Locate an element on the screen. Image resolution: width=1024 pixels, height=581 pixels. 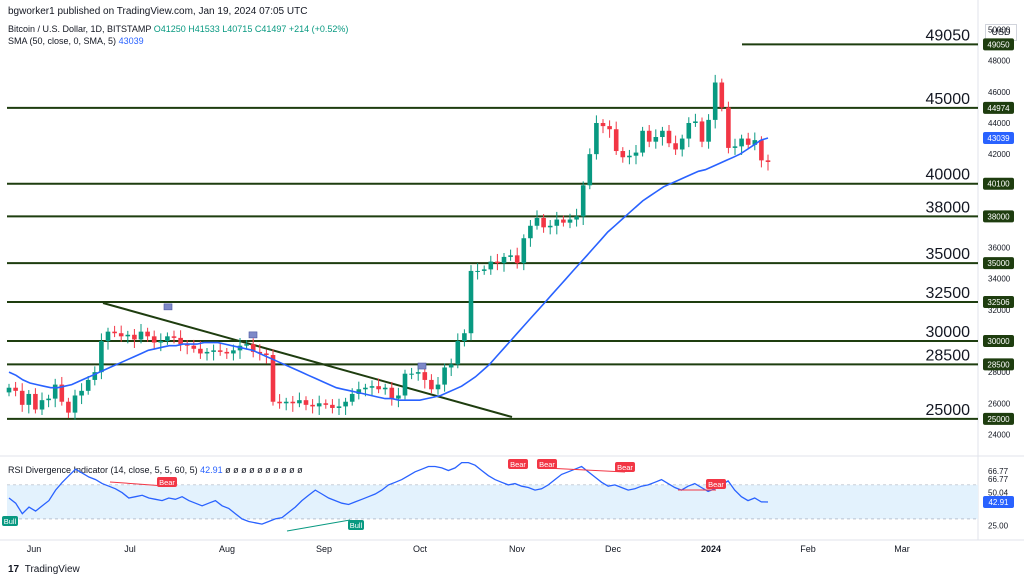
tradingview-logo-icon: 17 is located at coordinates (14, 569).